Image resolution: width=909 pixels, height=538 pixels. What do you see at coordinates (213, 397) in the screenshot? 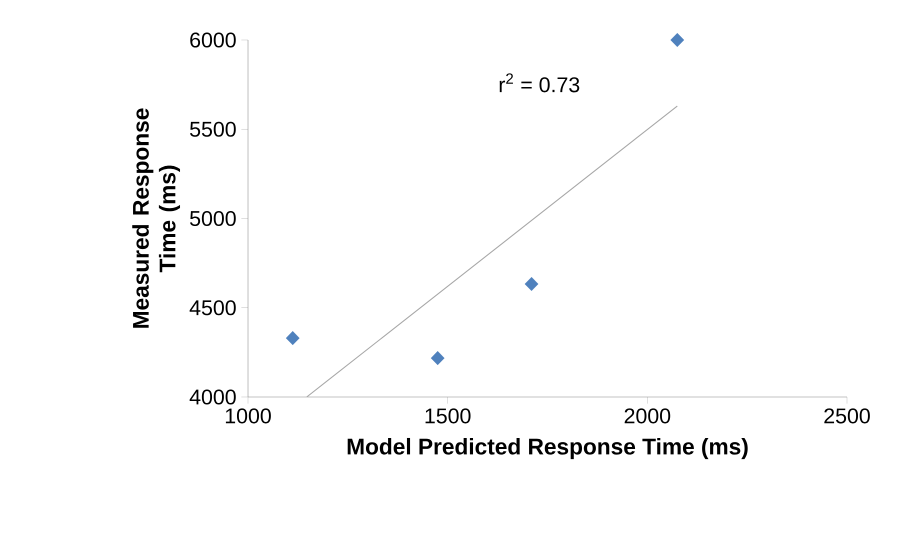
I see `y-tick-label: 4000` at bounding box center [213, 397].